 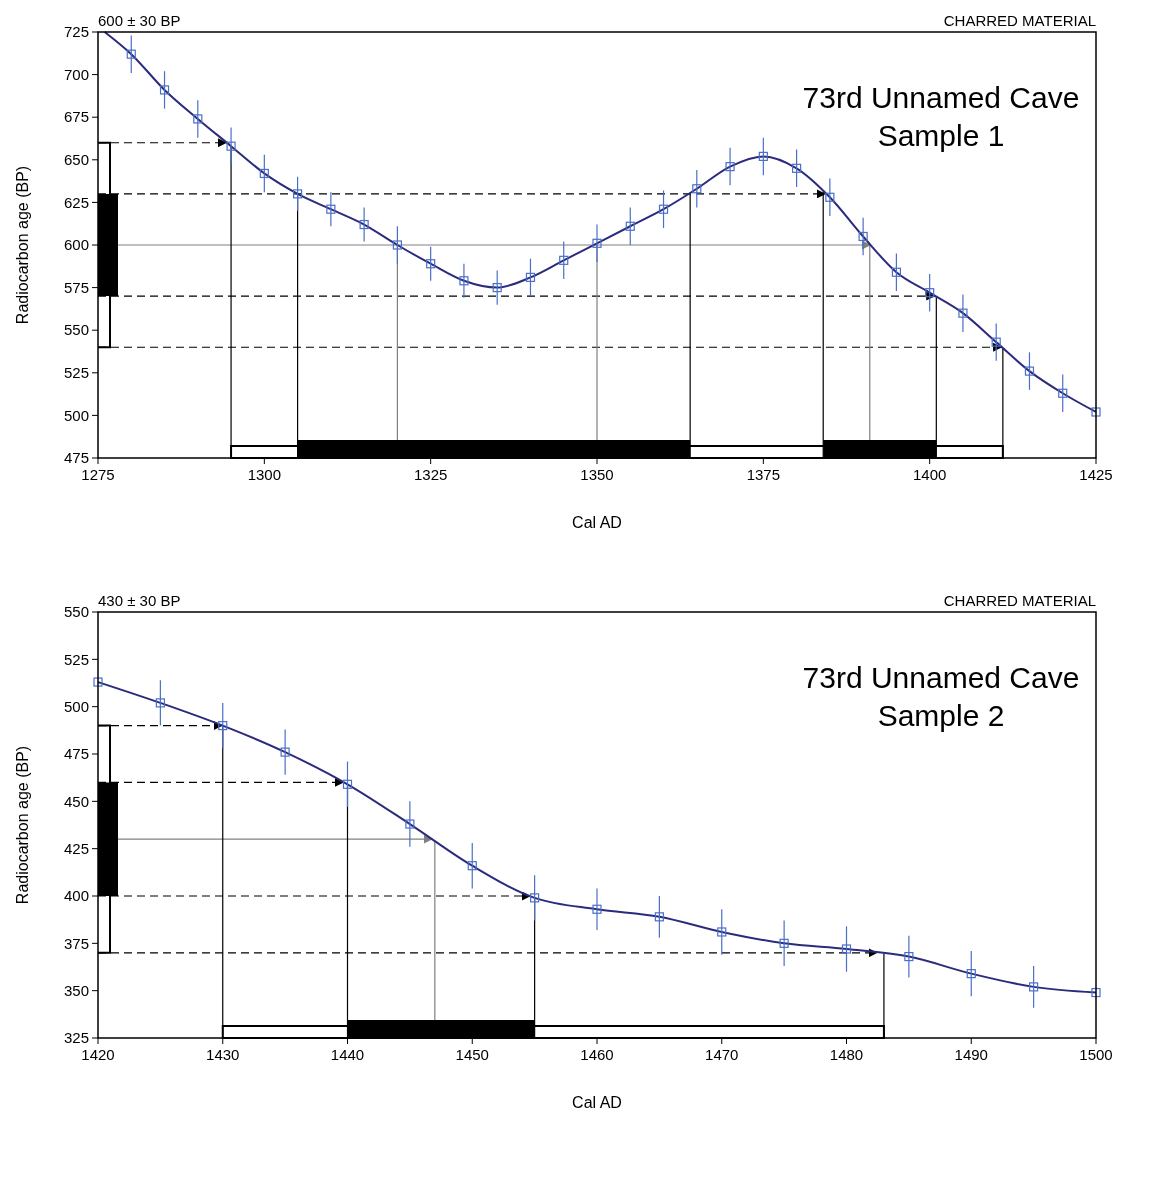 What do you see at coordinates (139, 600) in the screenshot?
I see `text: 430 ± 30 BP` at bounding box center [139, 600].